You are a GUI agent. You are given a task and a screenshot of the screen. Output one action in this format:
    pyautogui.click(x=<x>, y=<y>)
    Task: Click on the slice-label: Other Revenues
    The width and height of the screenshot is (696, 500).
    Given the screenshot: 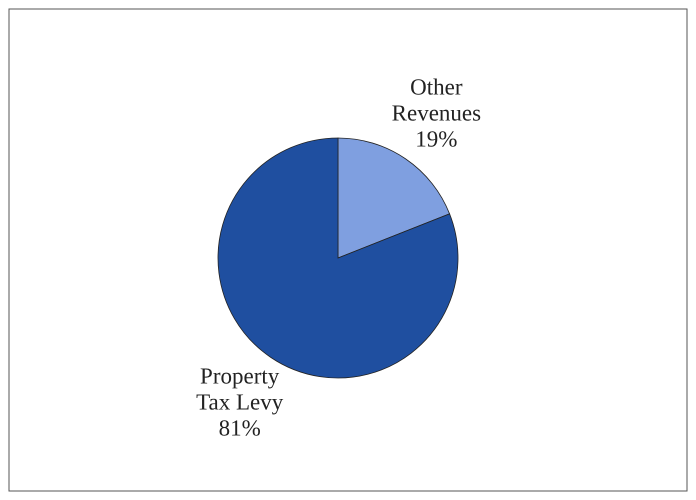 What is the action you would take?
    pyautogui.click(x=437, y=100)
    